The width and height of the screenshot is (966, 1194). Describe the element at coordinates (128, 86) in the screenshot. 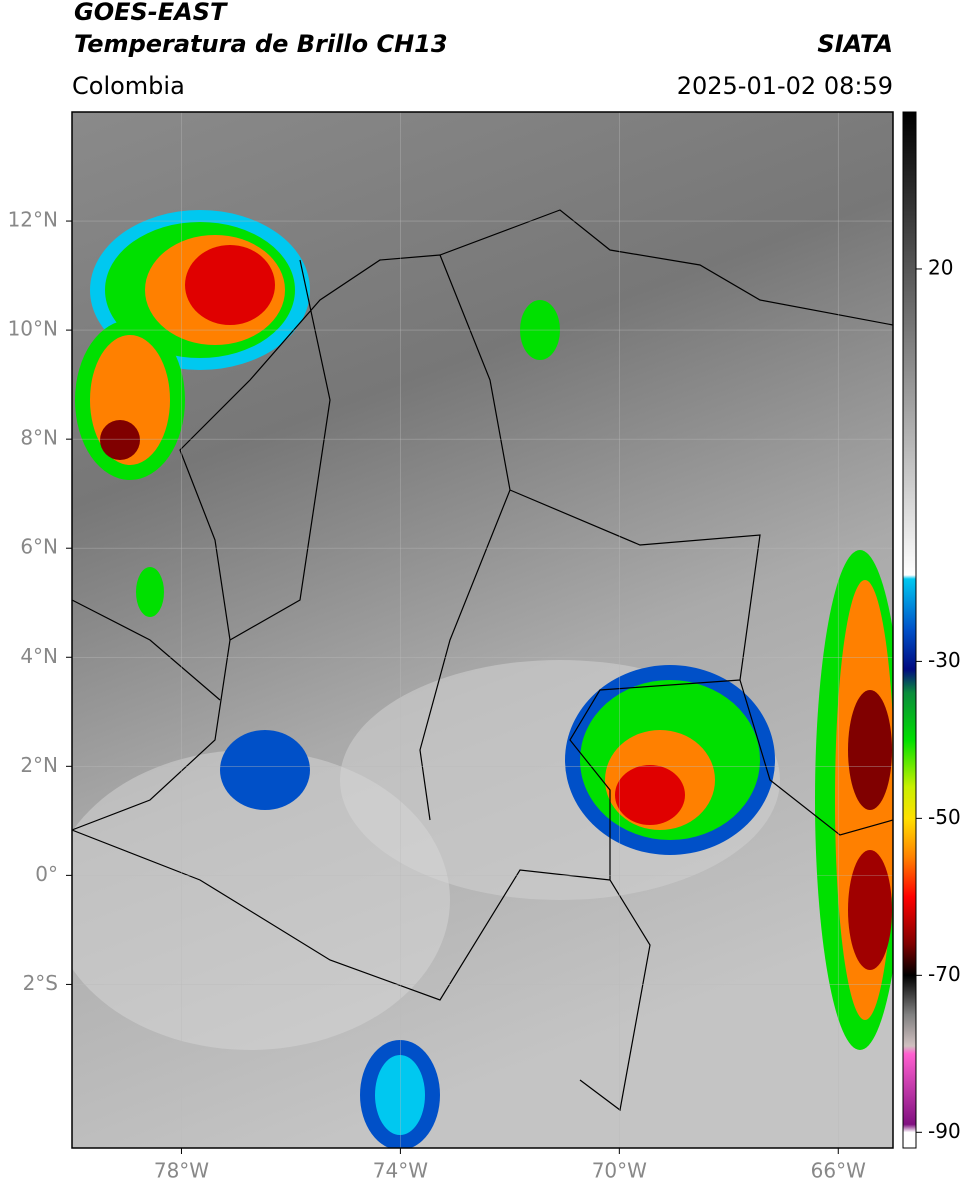

I see `region: Colombia` at that location.